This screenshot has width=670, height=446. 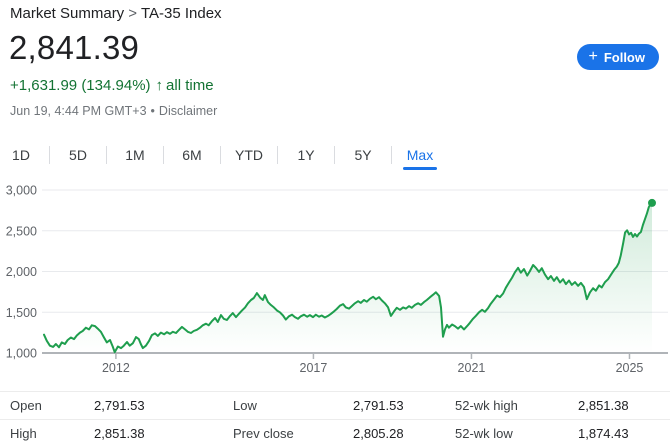 What do you see at coordinates (245, 405) in the screenshot?
I see `stat-label: Low` at bounding box center [245, 405].